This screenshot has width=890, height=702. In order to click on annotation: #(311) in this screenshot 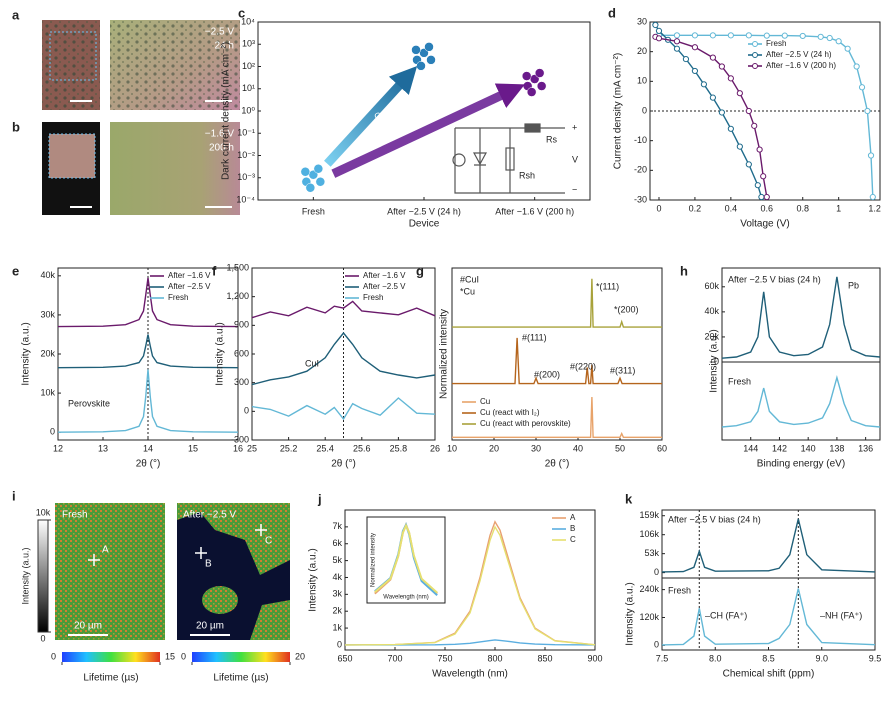, I will do `click(622, 370)`.